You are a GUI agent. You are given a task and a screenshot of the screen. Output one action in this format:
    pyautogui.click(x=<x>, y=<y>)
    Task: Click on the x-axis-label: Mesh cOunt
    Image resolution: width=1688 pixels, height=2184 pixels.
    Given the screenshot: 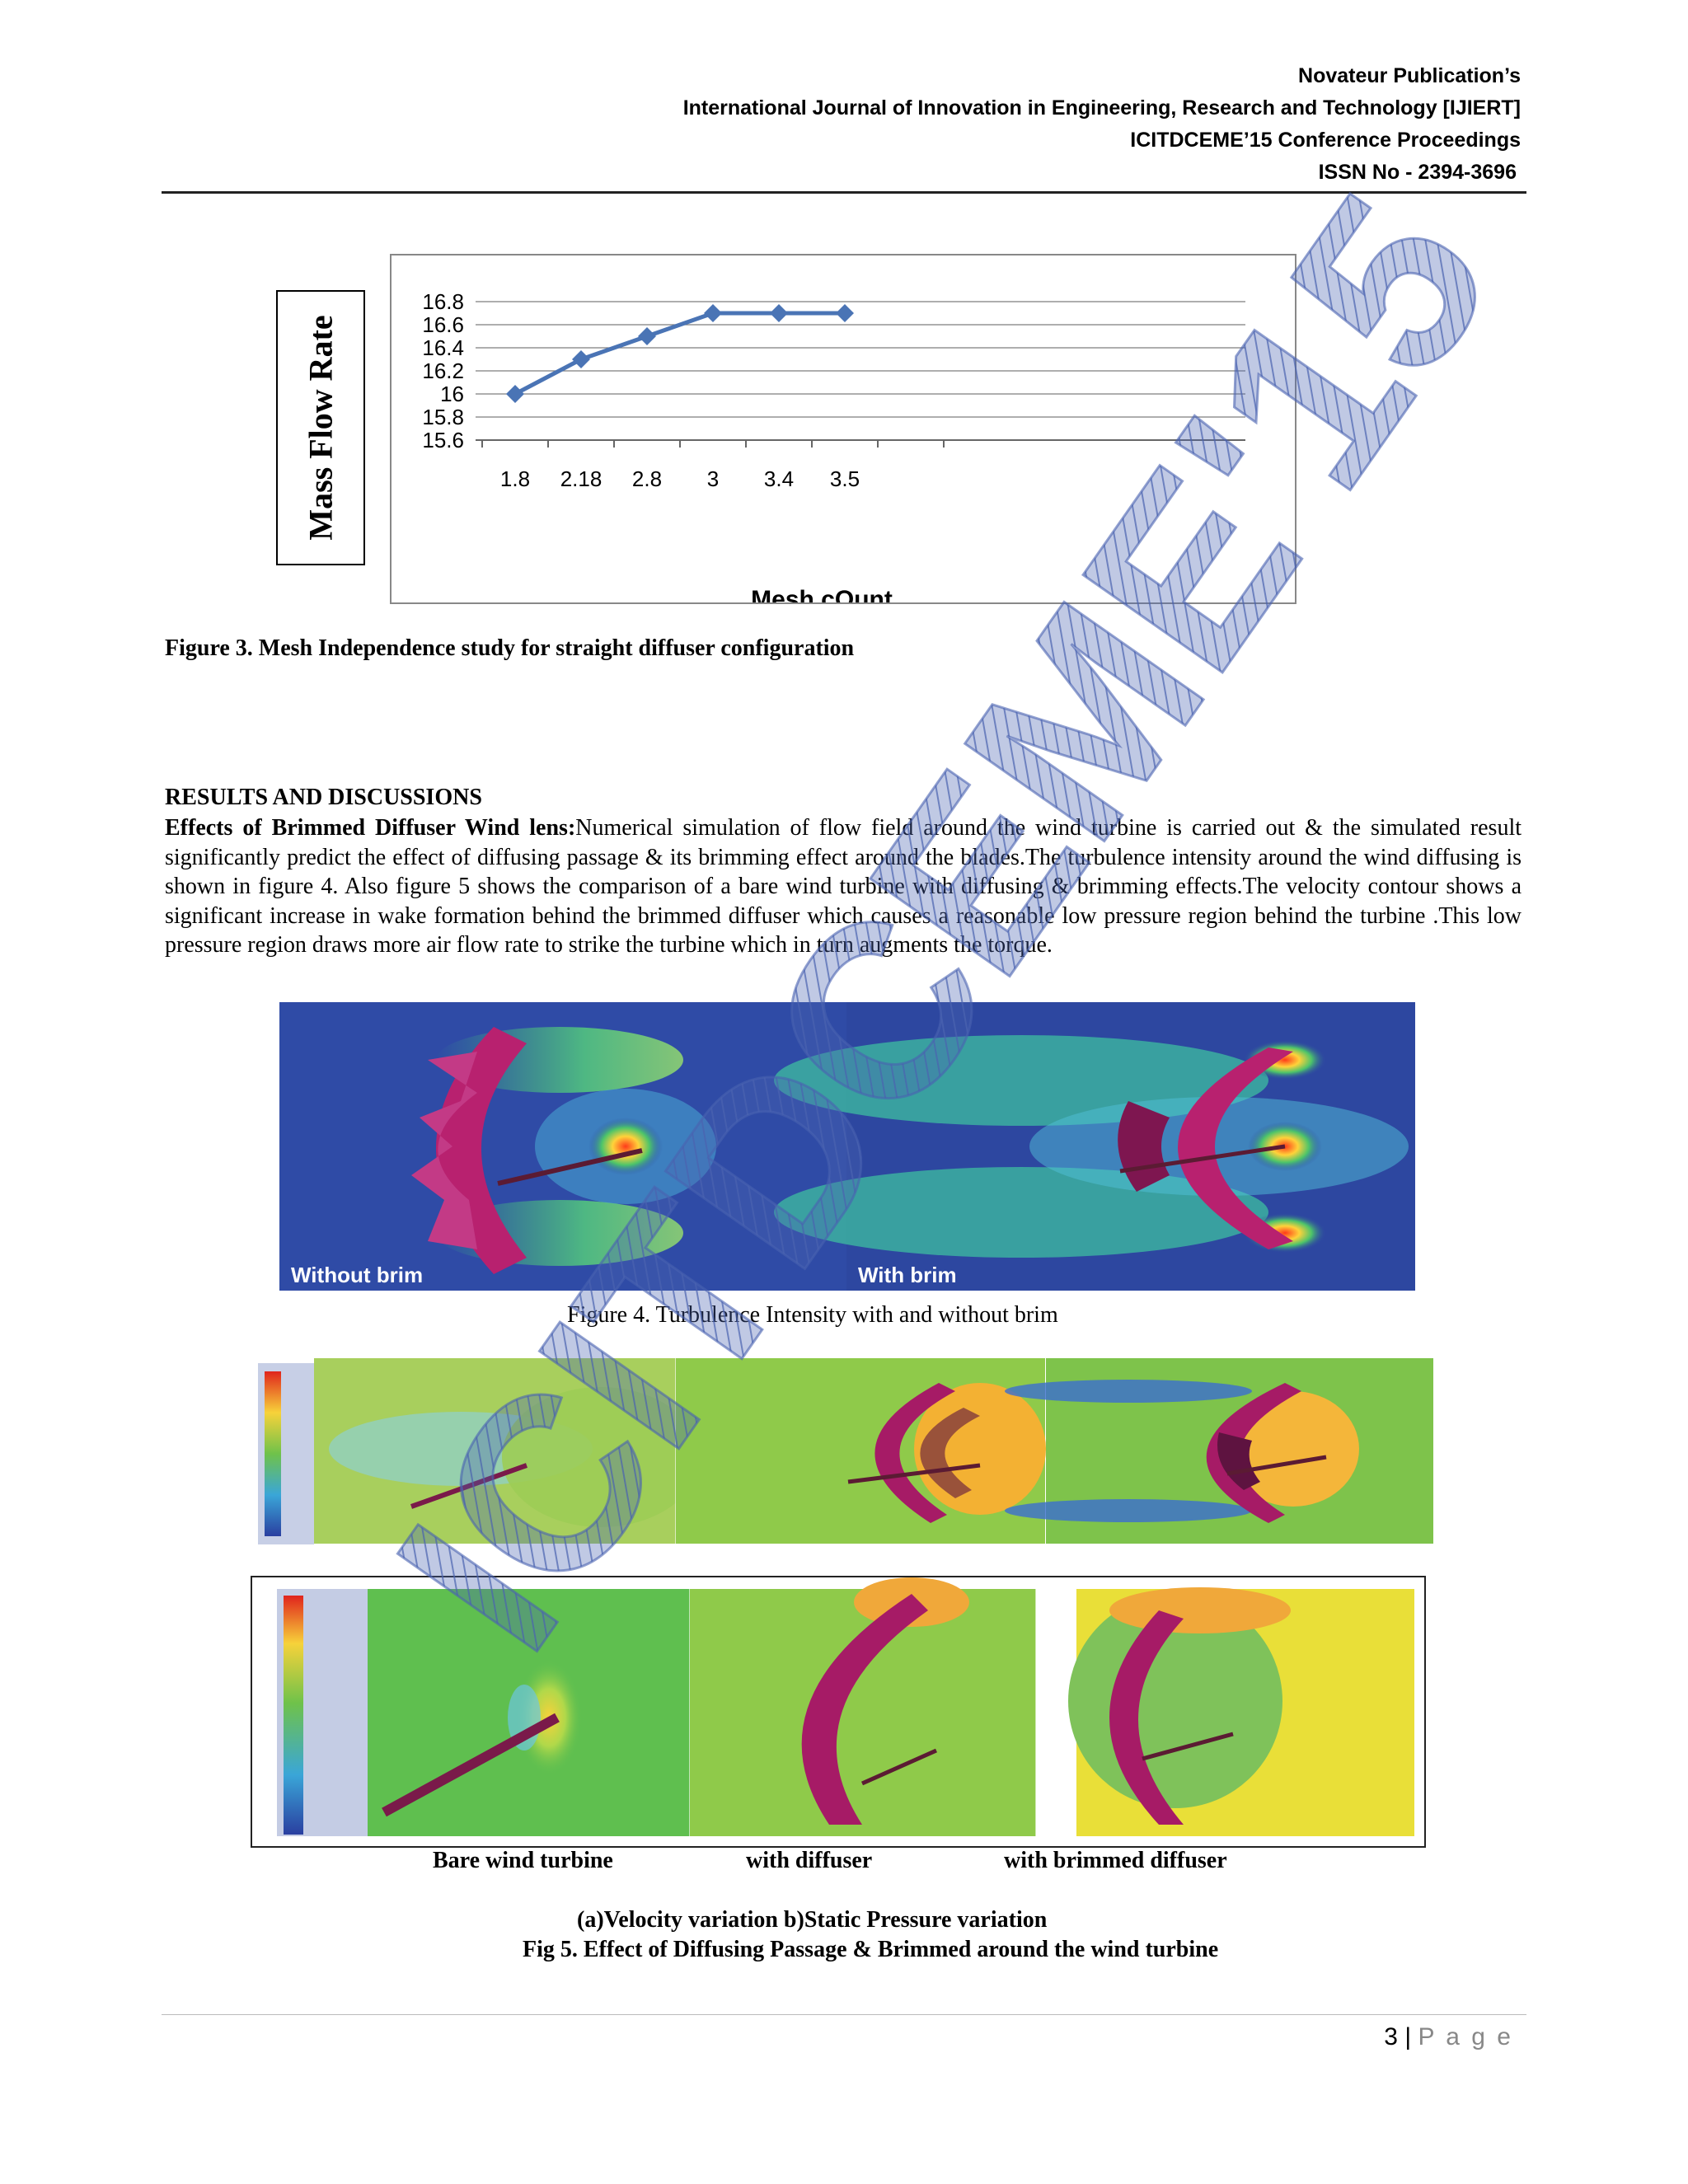 What is the action you would take?
    pyautogui.click(x=822, y=594)
    